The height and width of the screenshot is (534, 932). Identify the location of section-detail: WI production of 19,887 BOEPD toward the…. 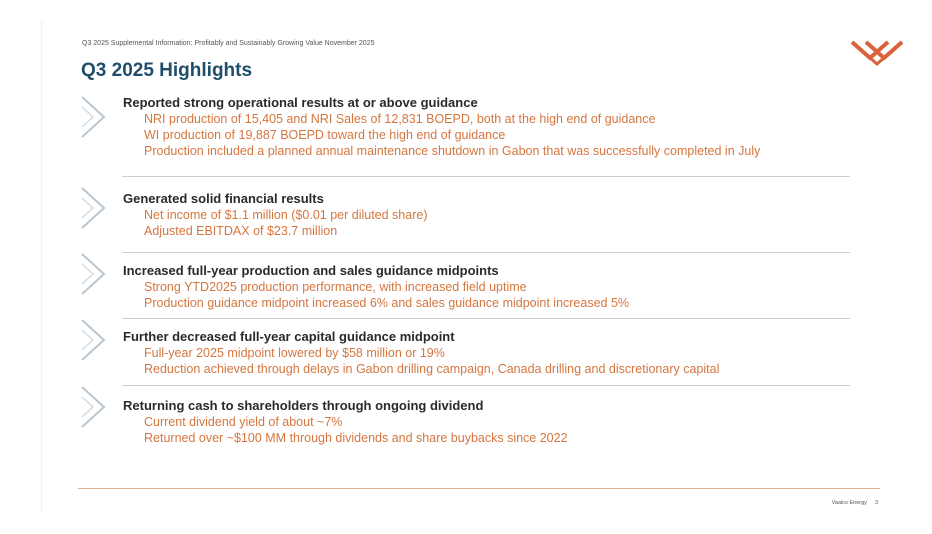
(325, 135).